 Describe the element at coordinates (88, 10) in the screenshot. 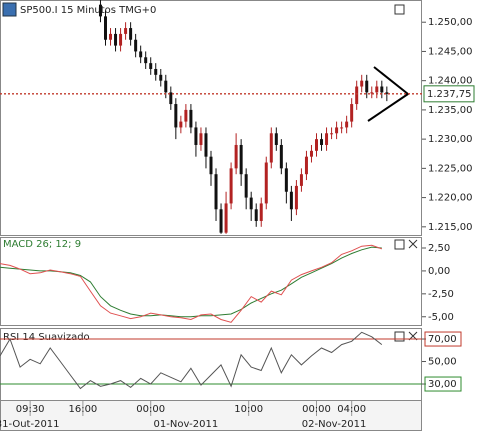

I see `chart-title: SP500.I 15 Minutos TMG+0` at that location.